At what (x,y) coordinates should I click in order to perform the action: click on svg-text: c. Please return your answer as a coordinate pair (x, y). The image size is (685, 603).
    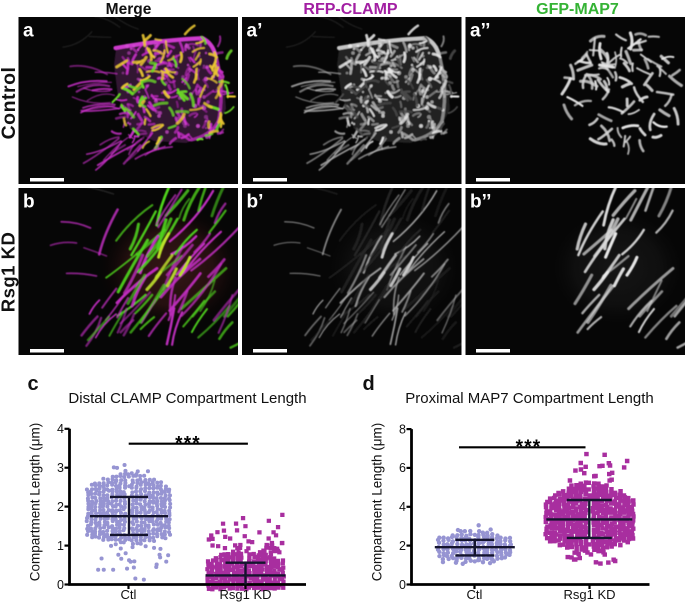
    Looking at the image, I should click on (33, 384).